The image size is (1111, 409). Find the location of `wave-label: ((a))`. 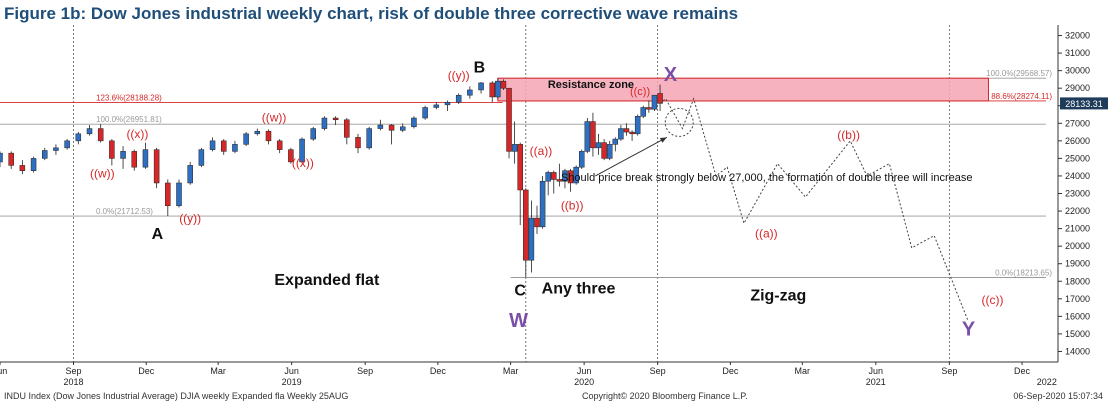

wave-label: ((a)) is located at coordinates (541, 151).